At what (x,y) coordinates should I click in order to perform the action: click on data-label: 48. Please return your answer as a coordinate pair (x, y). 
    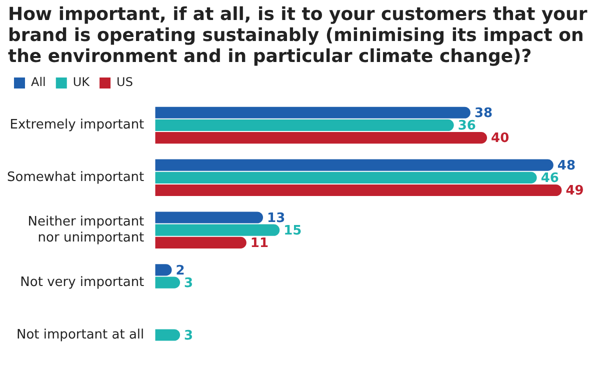
    Looking at the image, I should click on (566, 166).